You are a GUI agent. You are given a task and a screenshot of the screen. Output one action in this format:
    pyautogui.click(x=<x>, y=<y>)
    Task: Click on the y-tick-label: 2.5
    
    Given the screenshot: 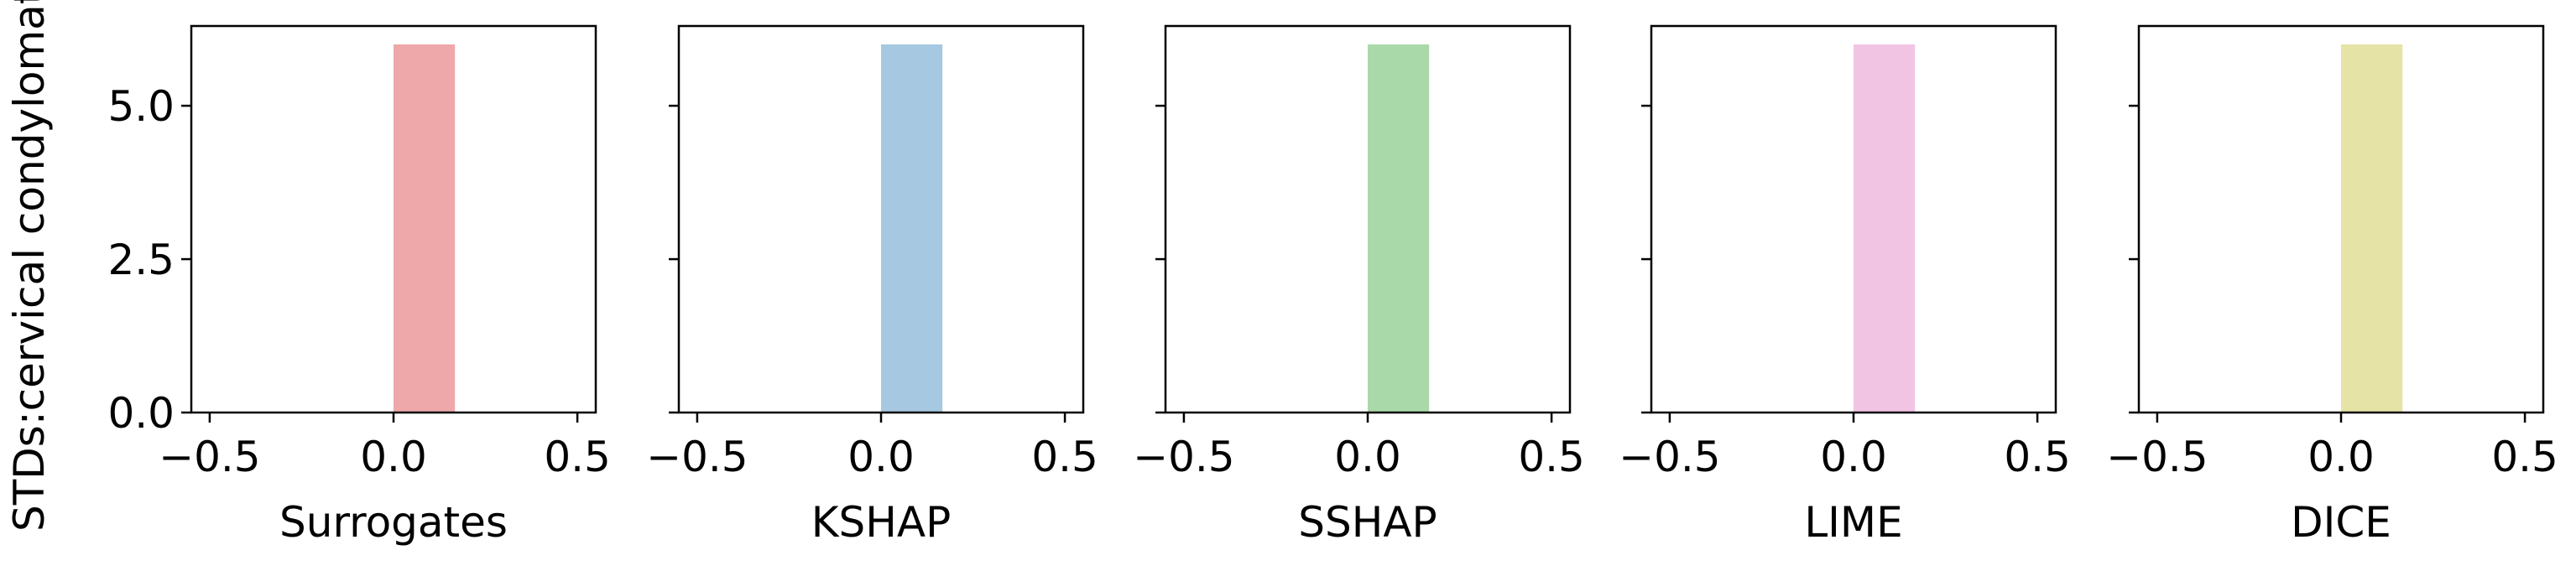 What is the action you would take?
    pyautogui.click(x=141, y=260)
    